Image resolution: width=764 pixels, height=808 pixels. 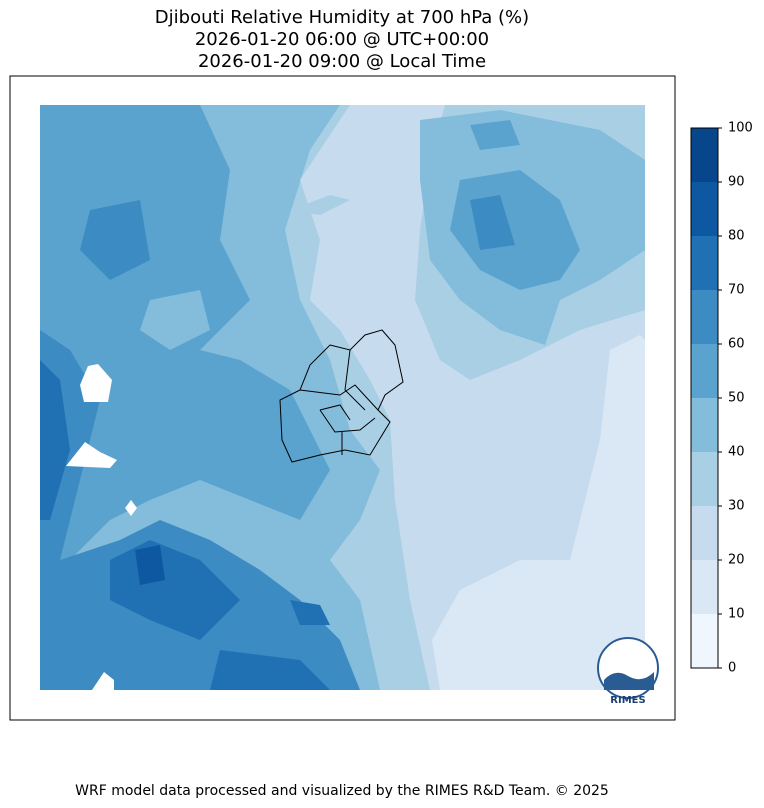 What do you see at coordinates (629, 681) in the screenshot?
I see `logo-wave` at bounding box center [629, 681].